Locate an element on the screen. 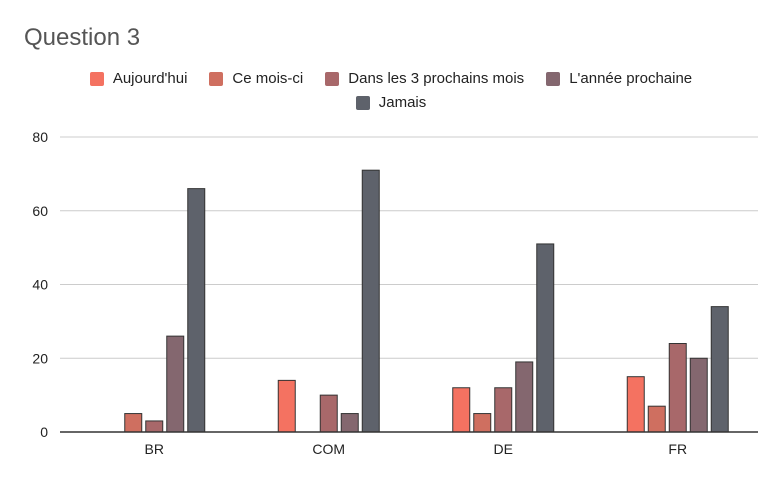 The image size is (782, 483). y-tick-label-0: 0 is located at coordinates (44, 432).